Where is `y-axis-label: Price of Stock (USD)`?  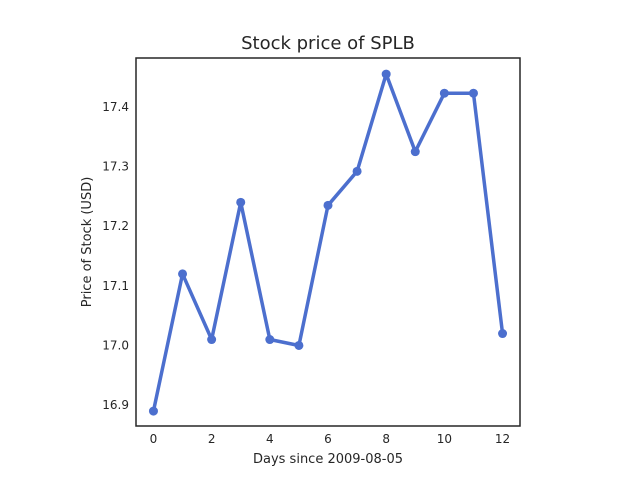
y-axis-label: Price of Stock (USD) is located at coordinates (87, 242).